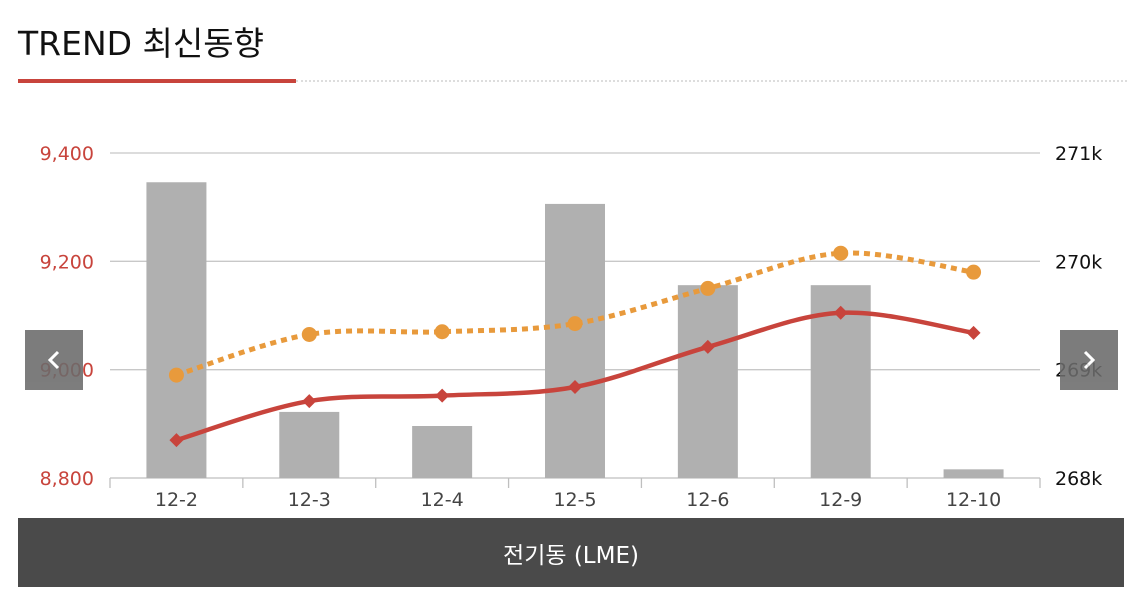 This screenshot has width=1145, height=603. I want to click on chart-caption: 전기동 (LME), so click(571, 555).